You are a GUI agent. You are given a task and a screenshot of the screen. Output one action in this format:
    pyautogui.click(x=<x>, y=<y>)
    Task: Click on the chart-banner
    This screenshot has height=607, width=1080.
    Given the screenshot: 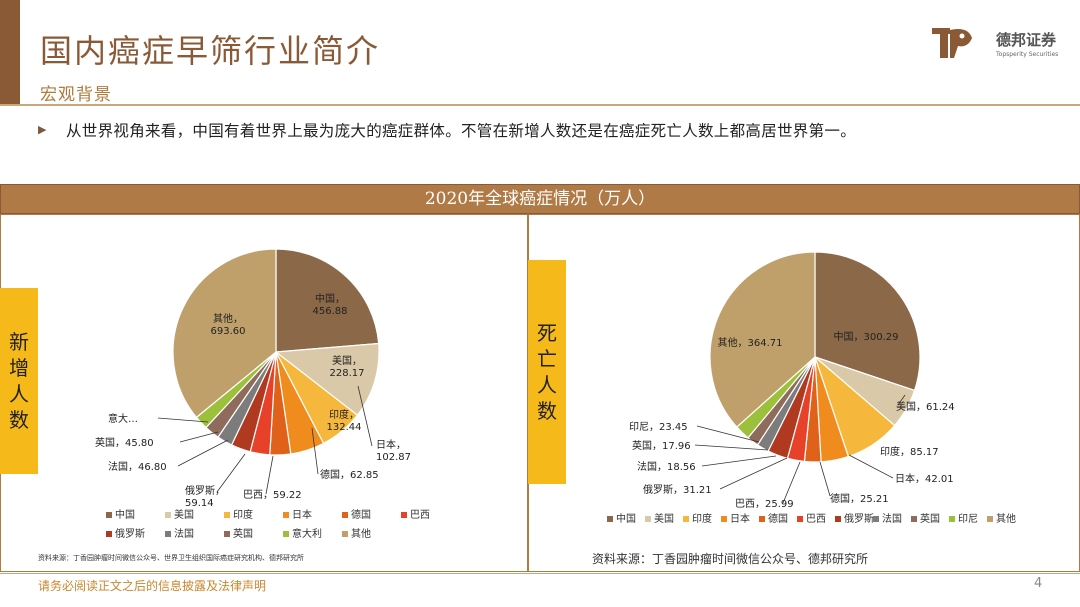 What is the action you would take?
    pyautogui.click(x=540, y=199)
    